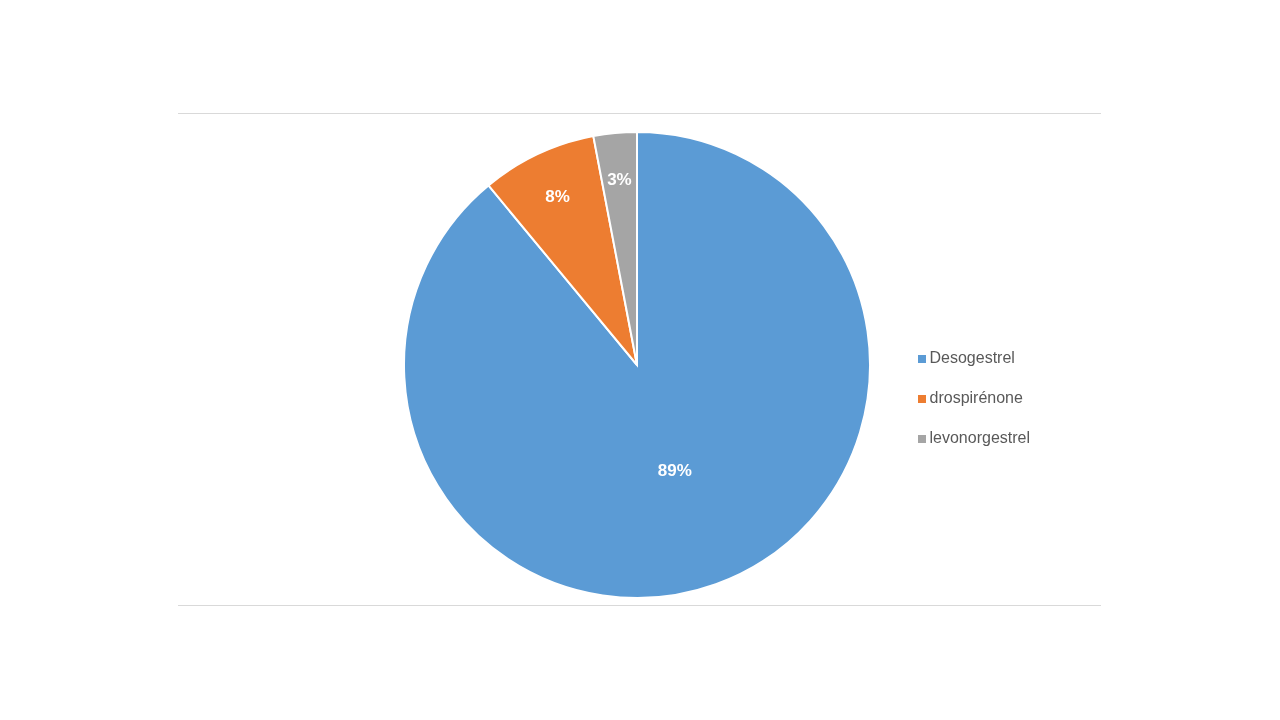 This screenshot has height=720, width=1280. I want to click on data-label: 89%, so click(674, 470).